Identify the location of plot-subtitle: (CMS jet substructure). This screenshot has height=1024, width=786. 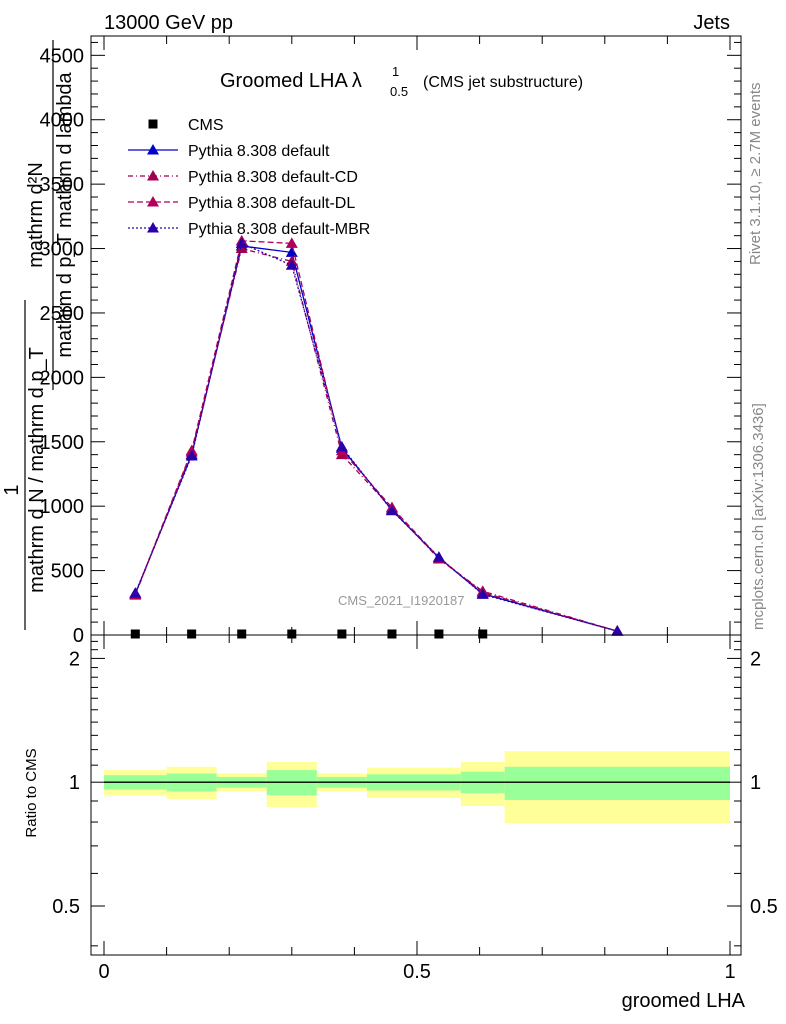
(503, 82).